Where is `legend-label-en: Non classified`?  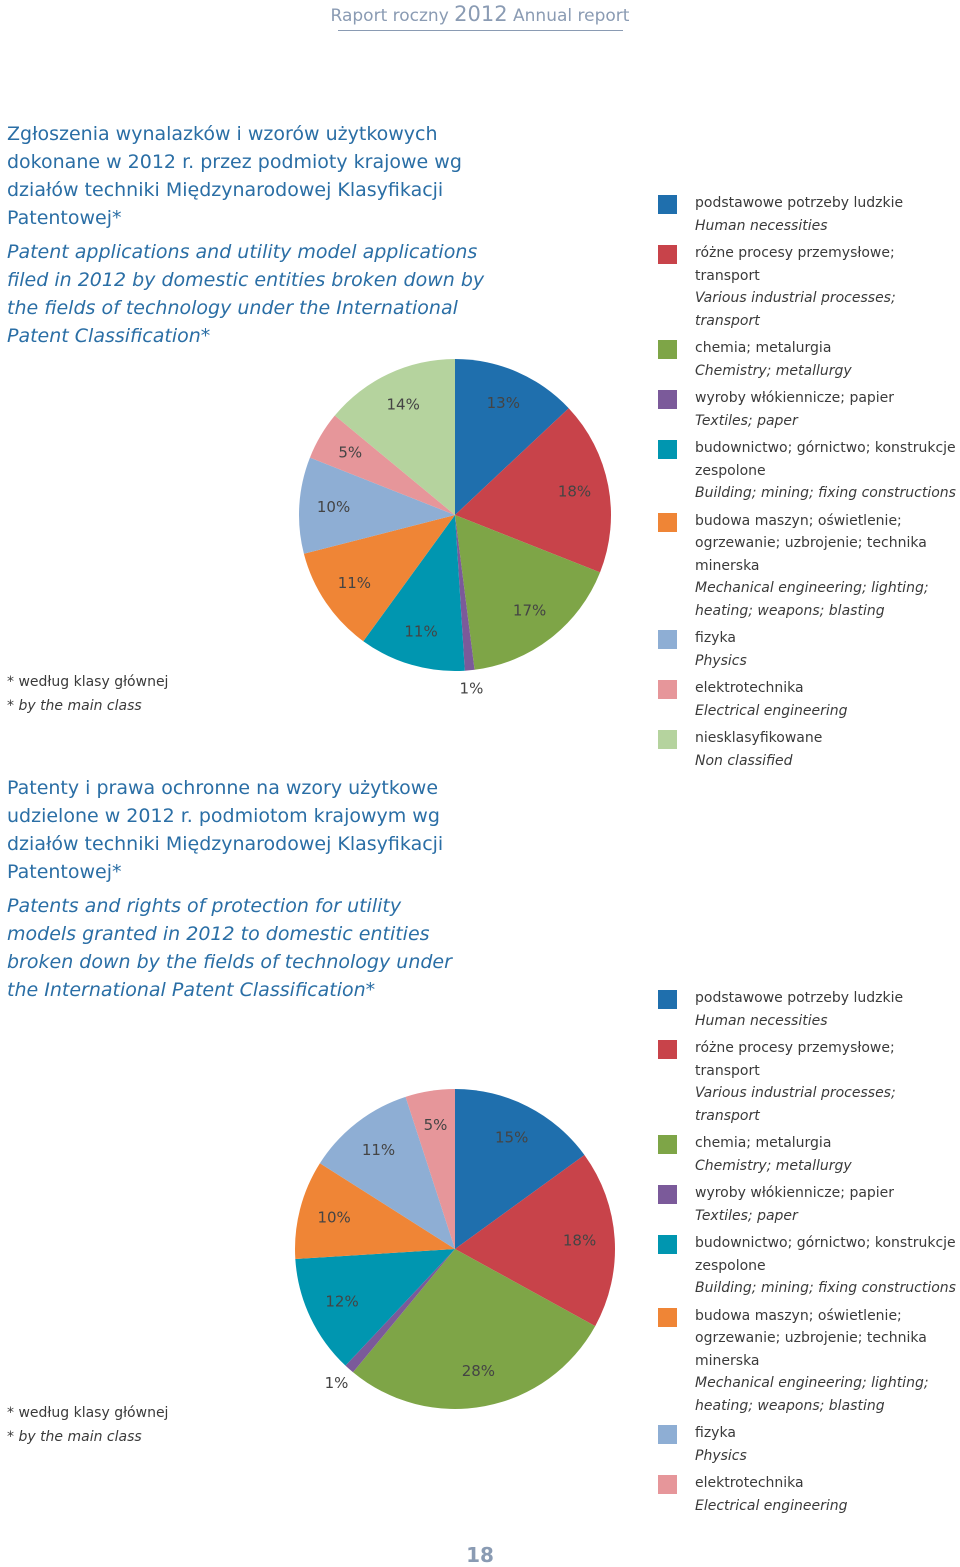
legend-label-en: Non classified is located at coordinates (744, 760).